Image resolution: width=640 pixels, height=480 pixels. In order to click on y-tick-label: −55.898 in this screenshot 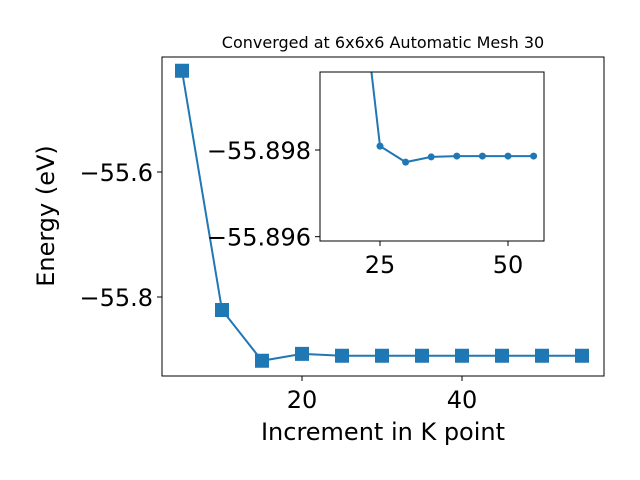, I will do `click(259, 151)`.